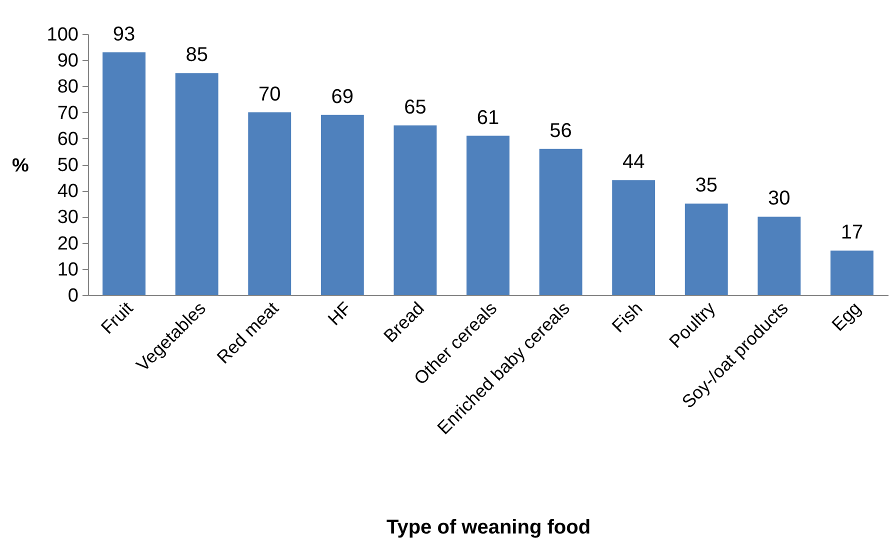  I want to click on y-axis-title: %, so click(21, 166).